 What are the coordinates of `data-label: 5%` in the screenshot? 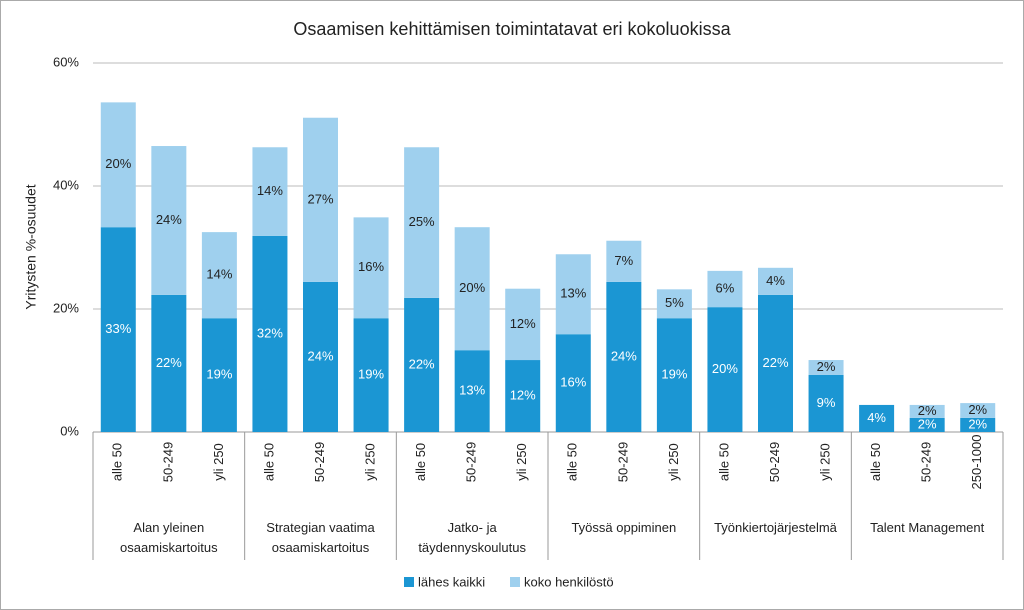 It's located at (674, 302).